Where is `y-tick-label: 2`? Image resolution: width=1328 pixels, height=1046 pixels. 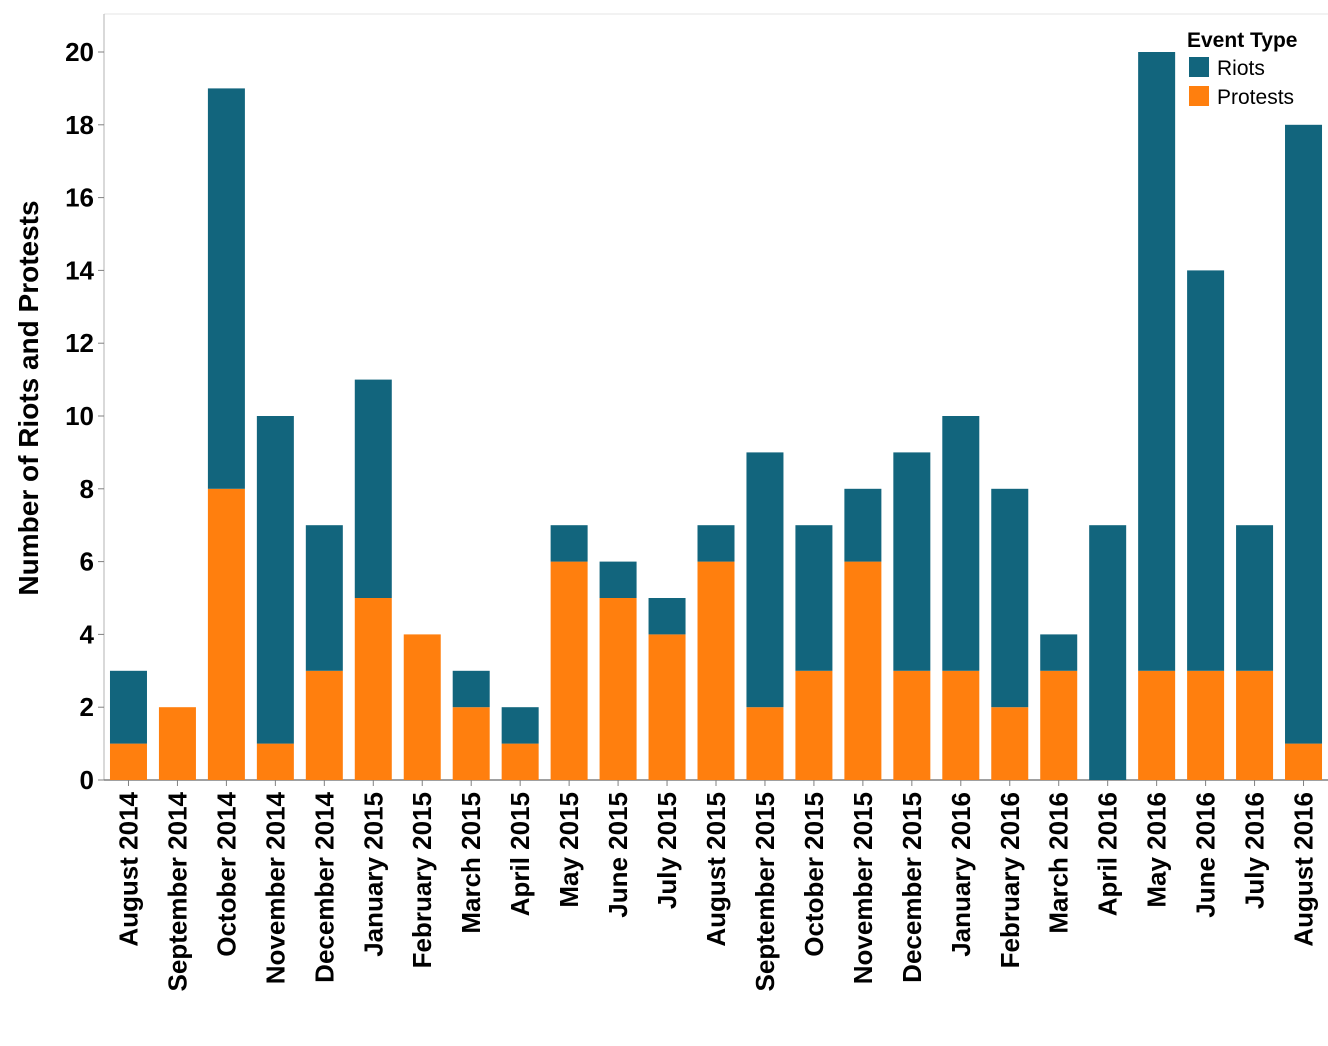
y-tick-label: 2 is located at coordinates (87, 707).